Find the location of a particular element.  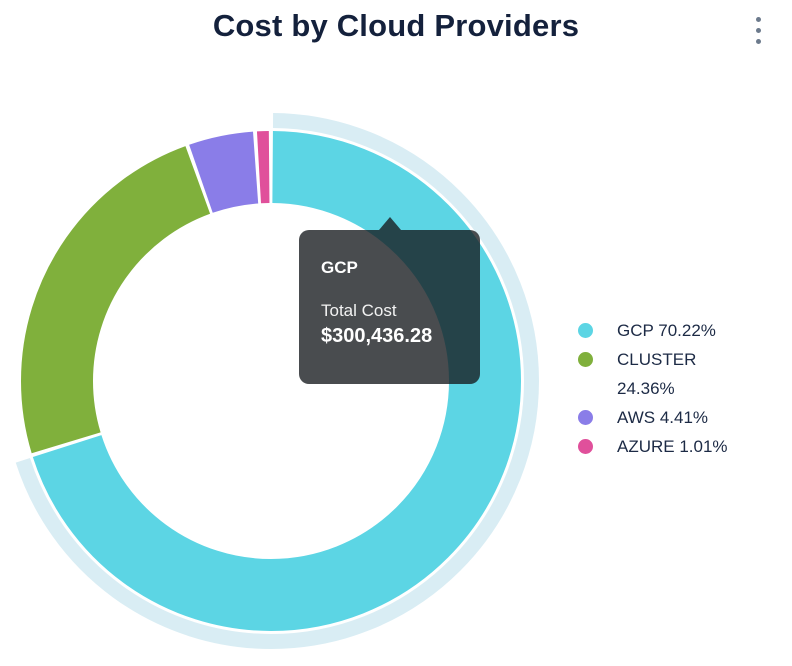

tooltip-metric-label: Total Cost is located at coordinates (359, 310).